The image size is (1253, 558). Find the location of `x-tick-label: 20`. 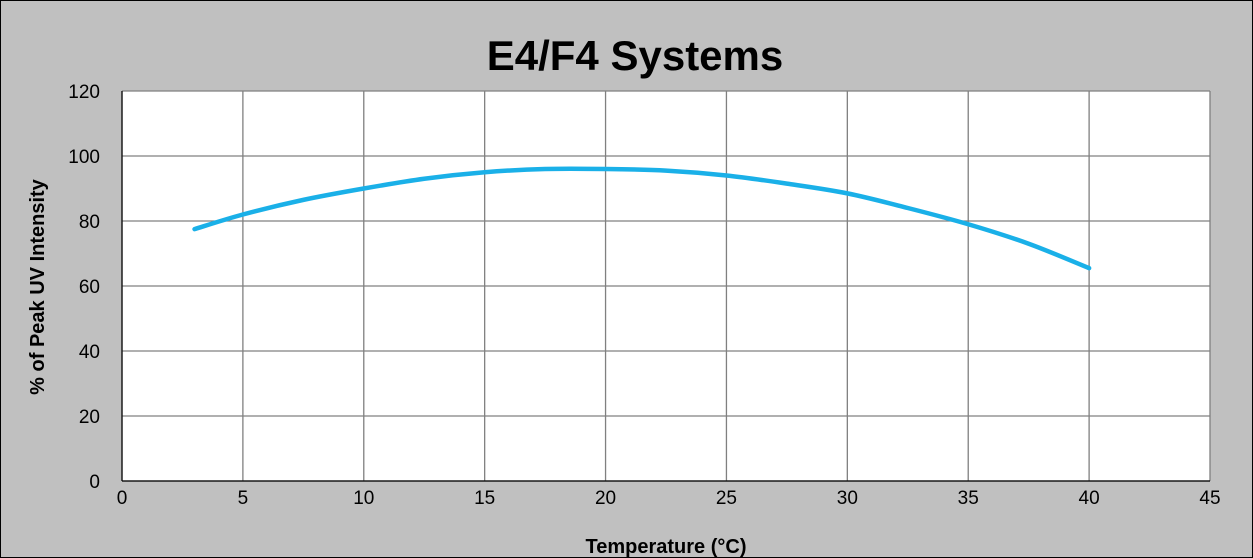

x-tick-label: 20 is located at coordinates (605, 498).